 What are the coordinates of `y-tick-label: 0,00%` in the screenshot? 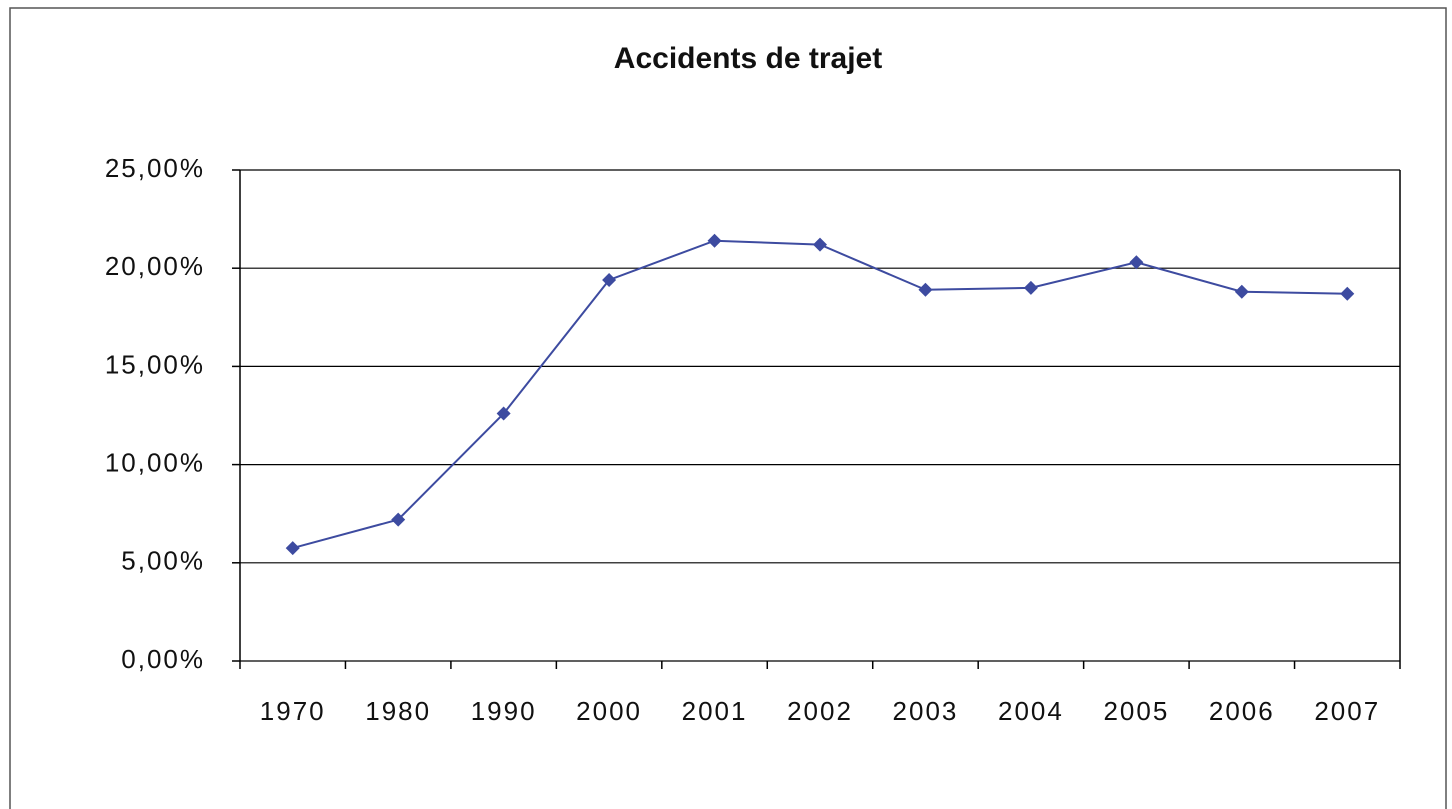 It's located at (163, 659).